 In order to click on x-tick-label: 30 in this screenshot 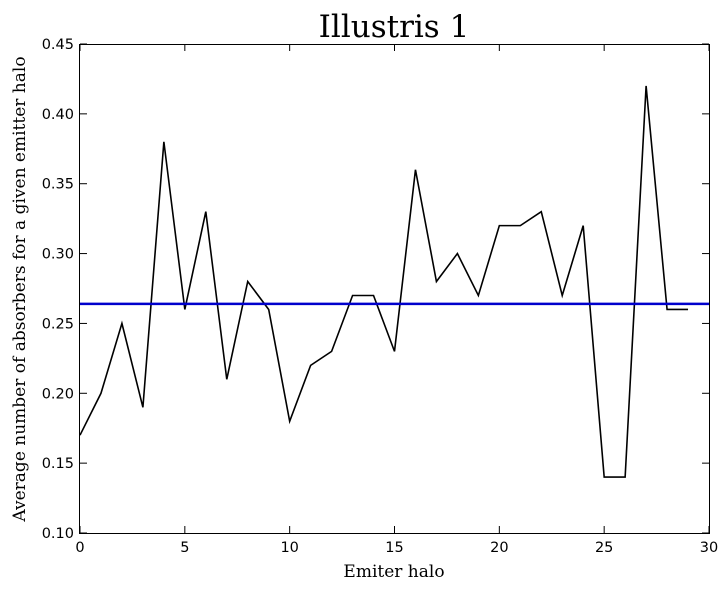, I will do `click(709, 548)`.